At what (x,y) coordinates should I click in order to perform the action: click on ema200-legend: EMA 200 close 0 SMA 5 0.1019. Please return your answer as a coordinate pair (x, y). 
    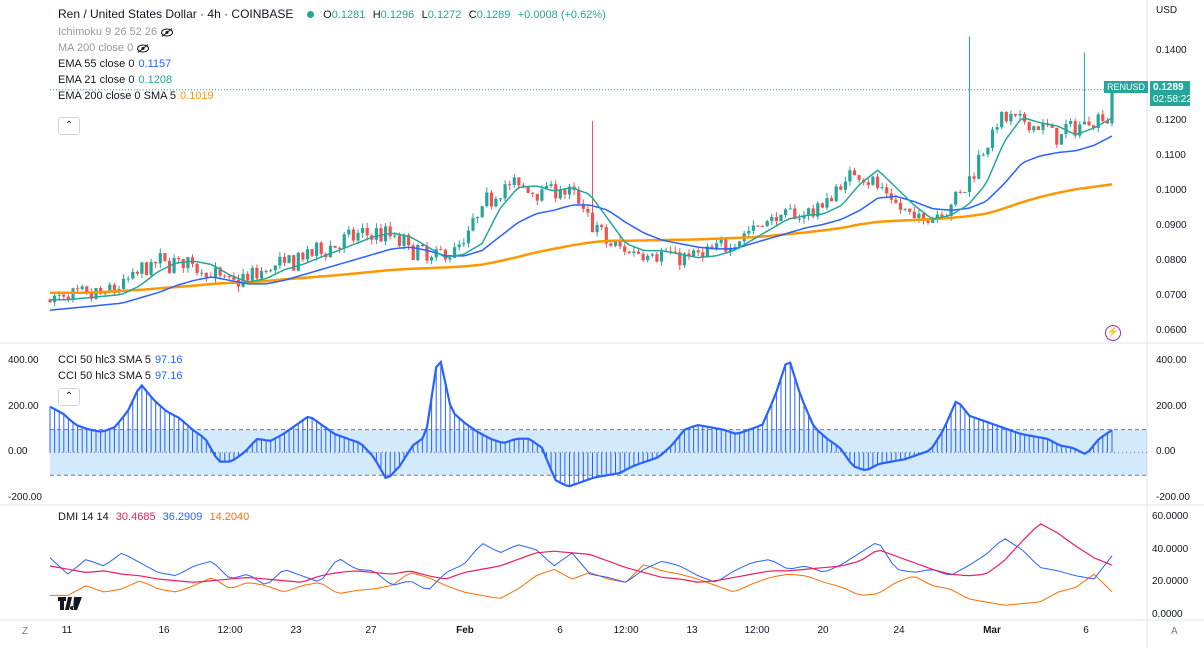
    Looking at the image, I should click on (138, 96).